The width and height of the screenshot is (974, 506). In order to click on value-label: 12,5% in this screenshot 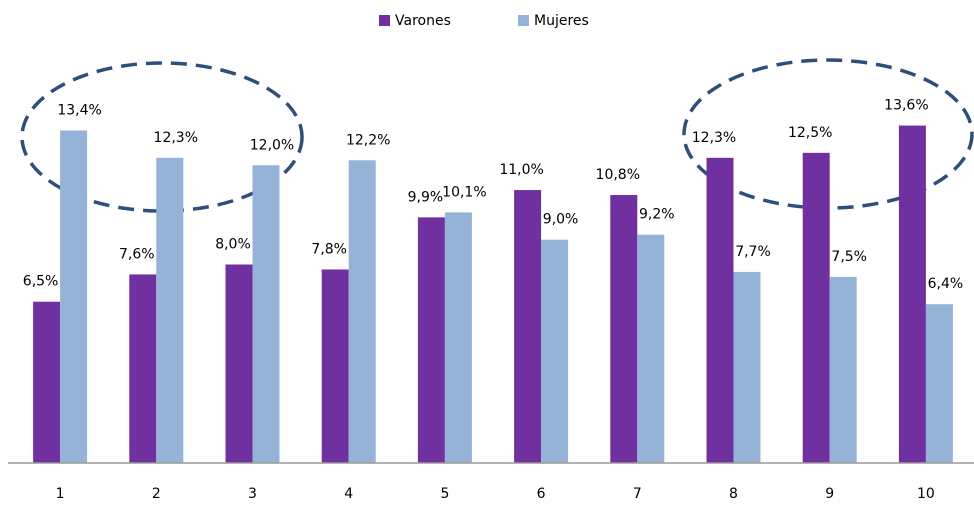, I will do `click(810, 133)`.